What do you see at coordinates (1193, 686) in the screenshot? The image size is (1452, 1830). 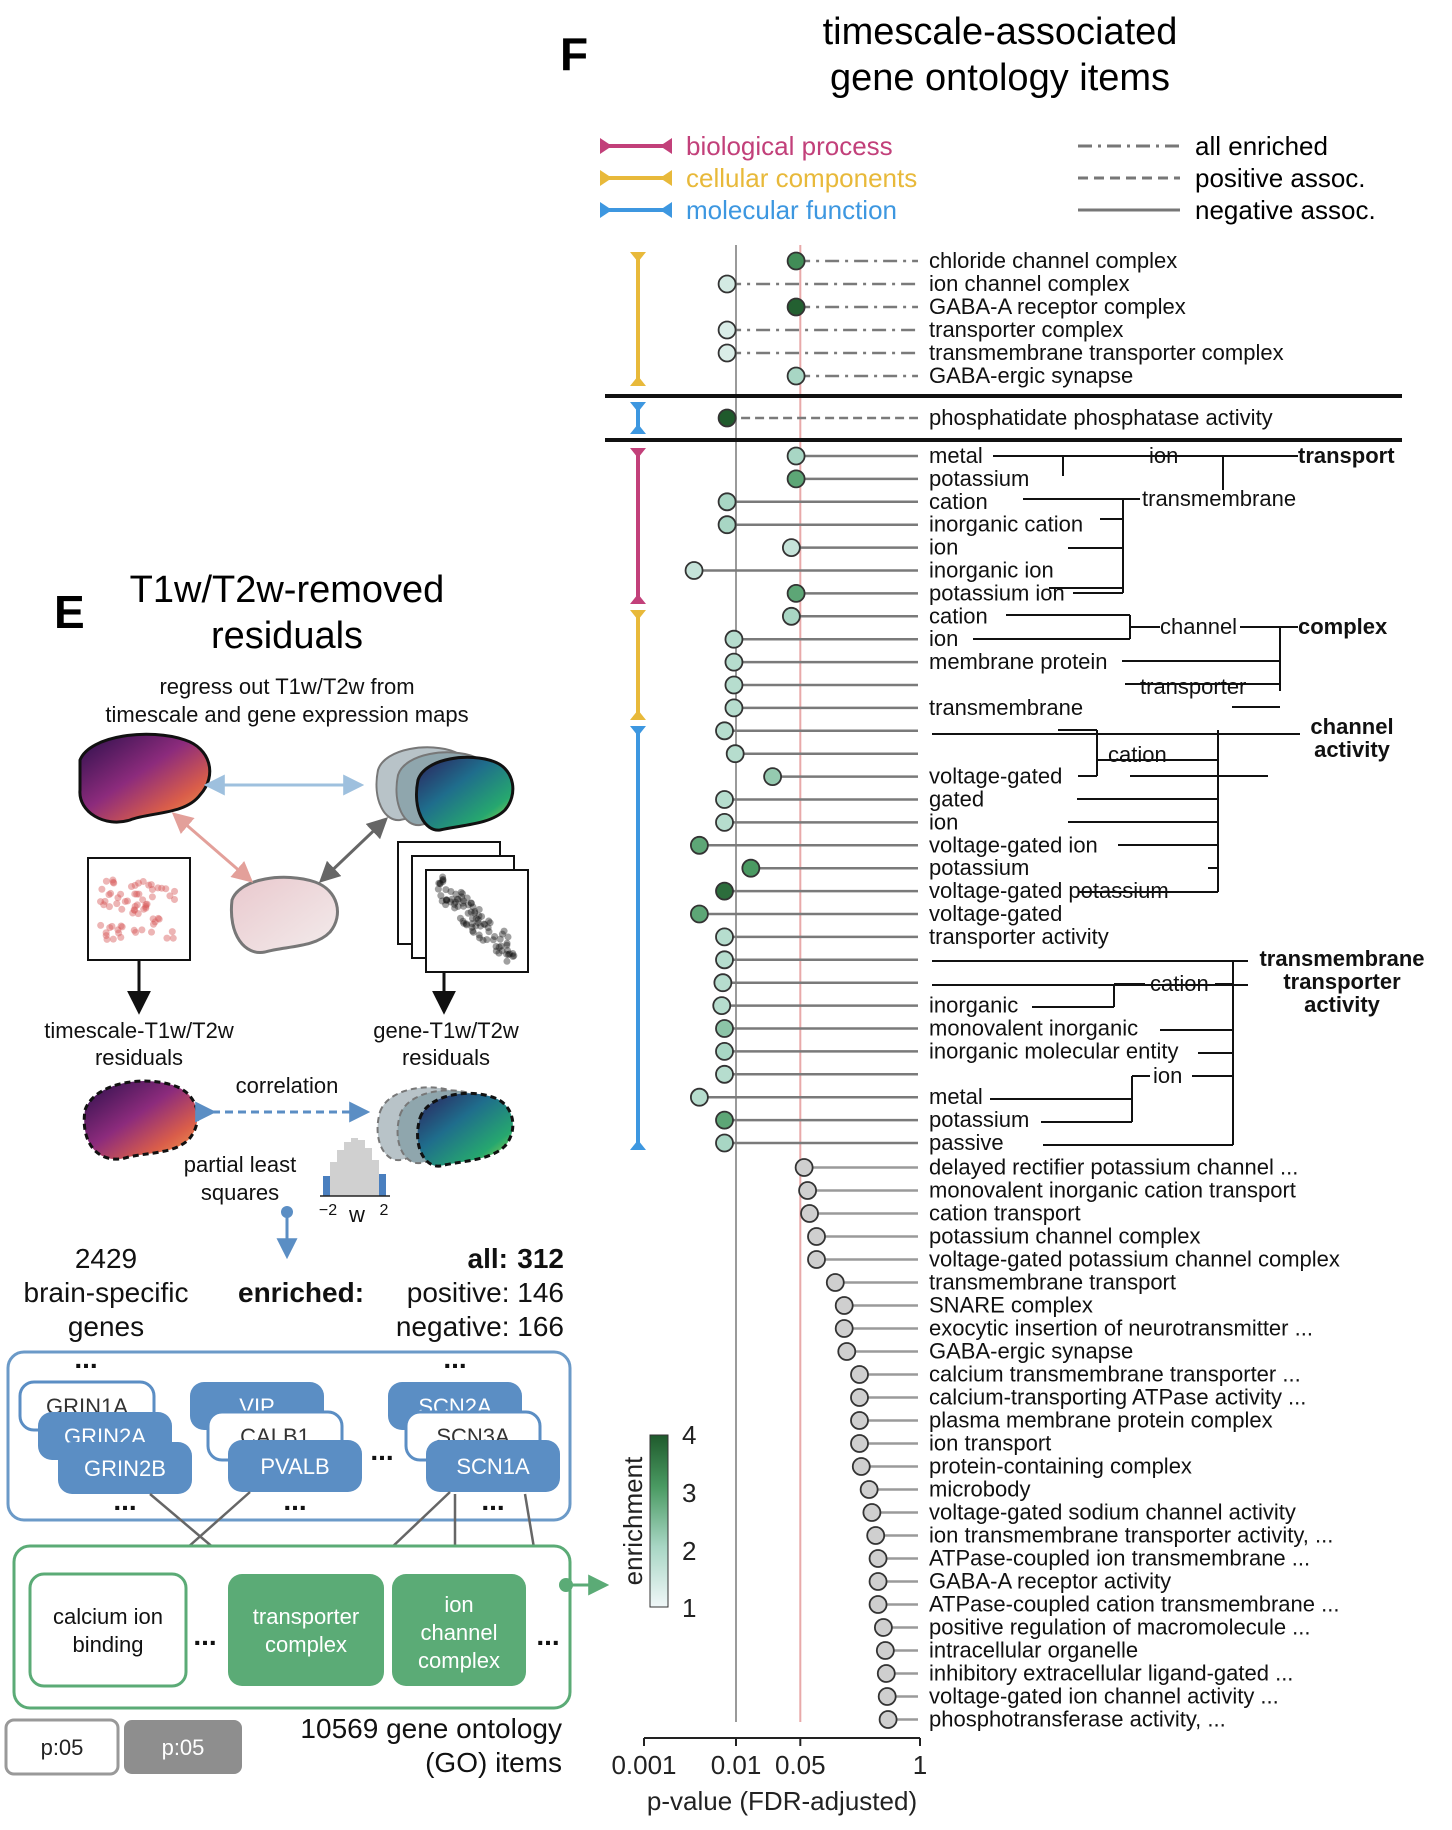 I see `hier-label-transporter: transporter` at bounding box center [1193, 686].